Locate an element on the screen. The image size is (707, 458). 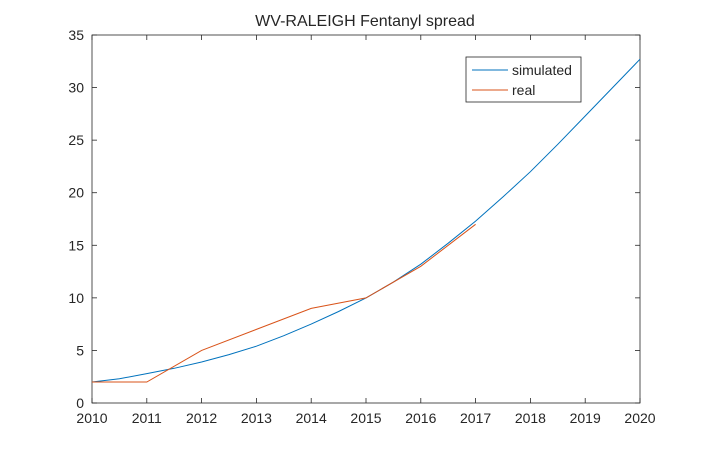
x-tick-label: 2020 is located at coordinates (639, 418).